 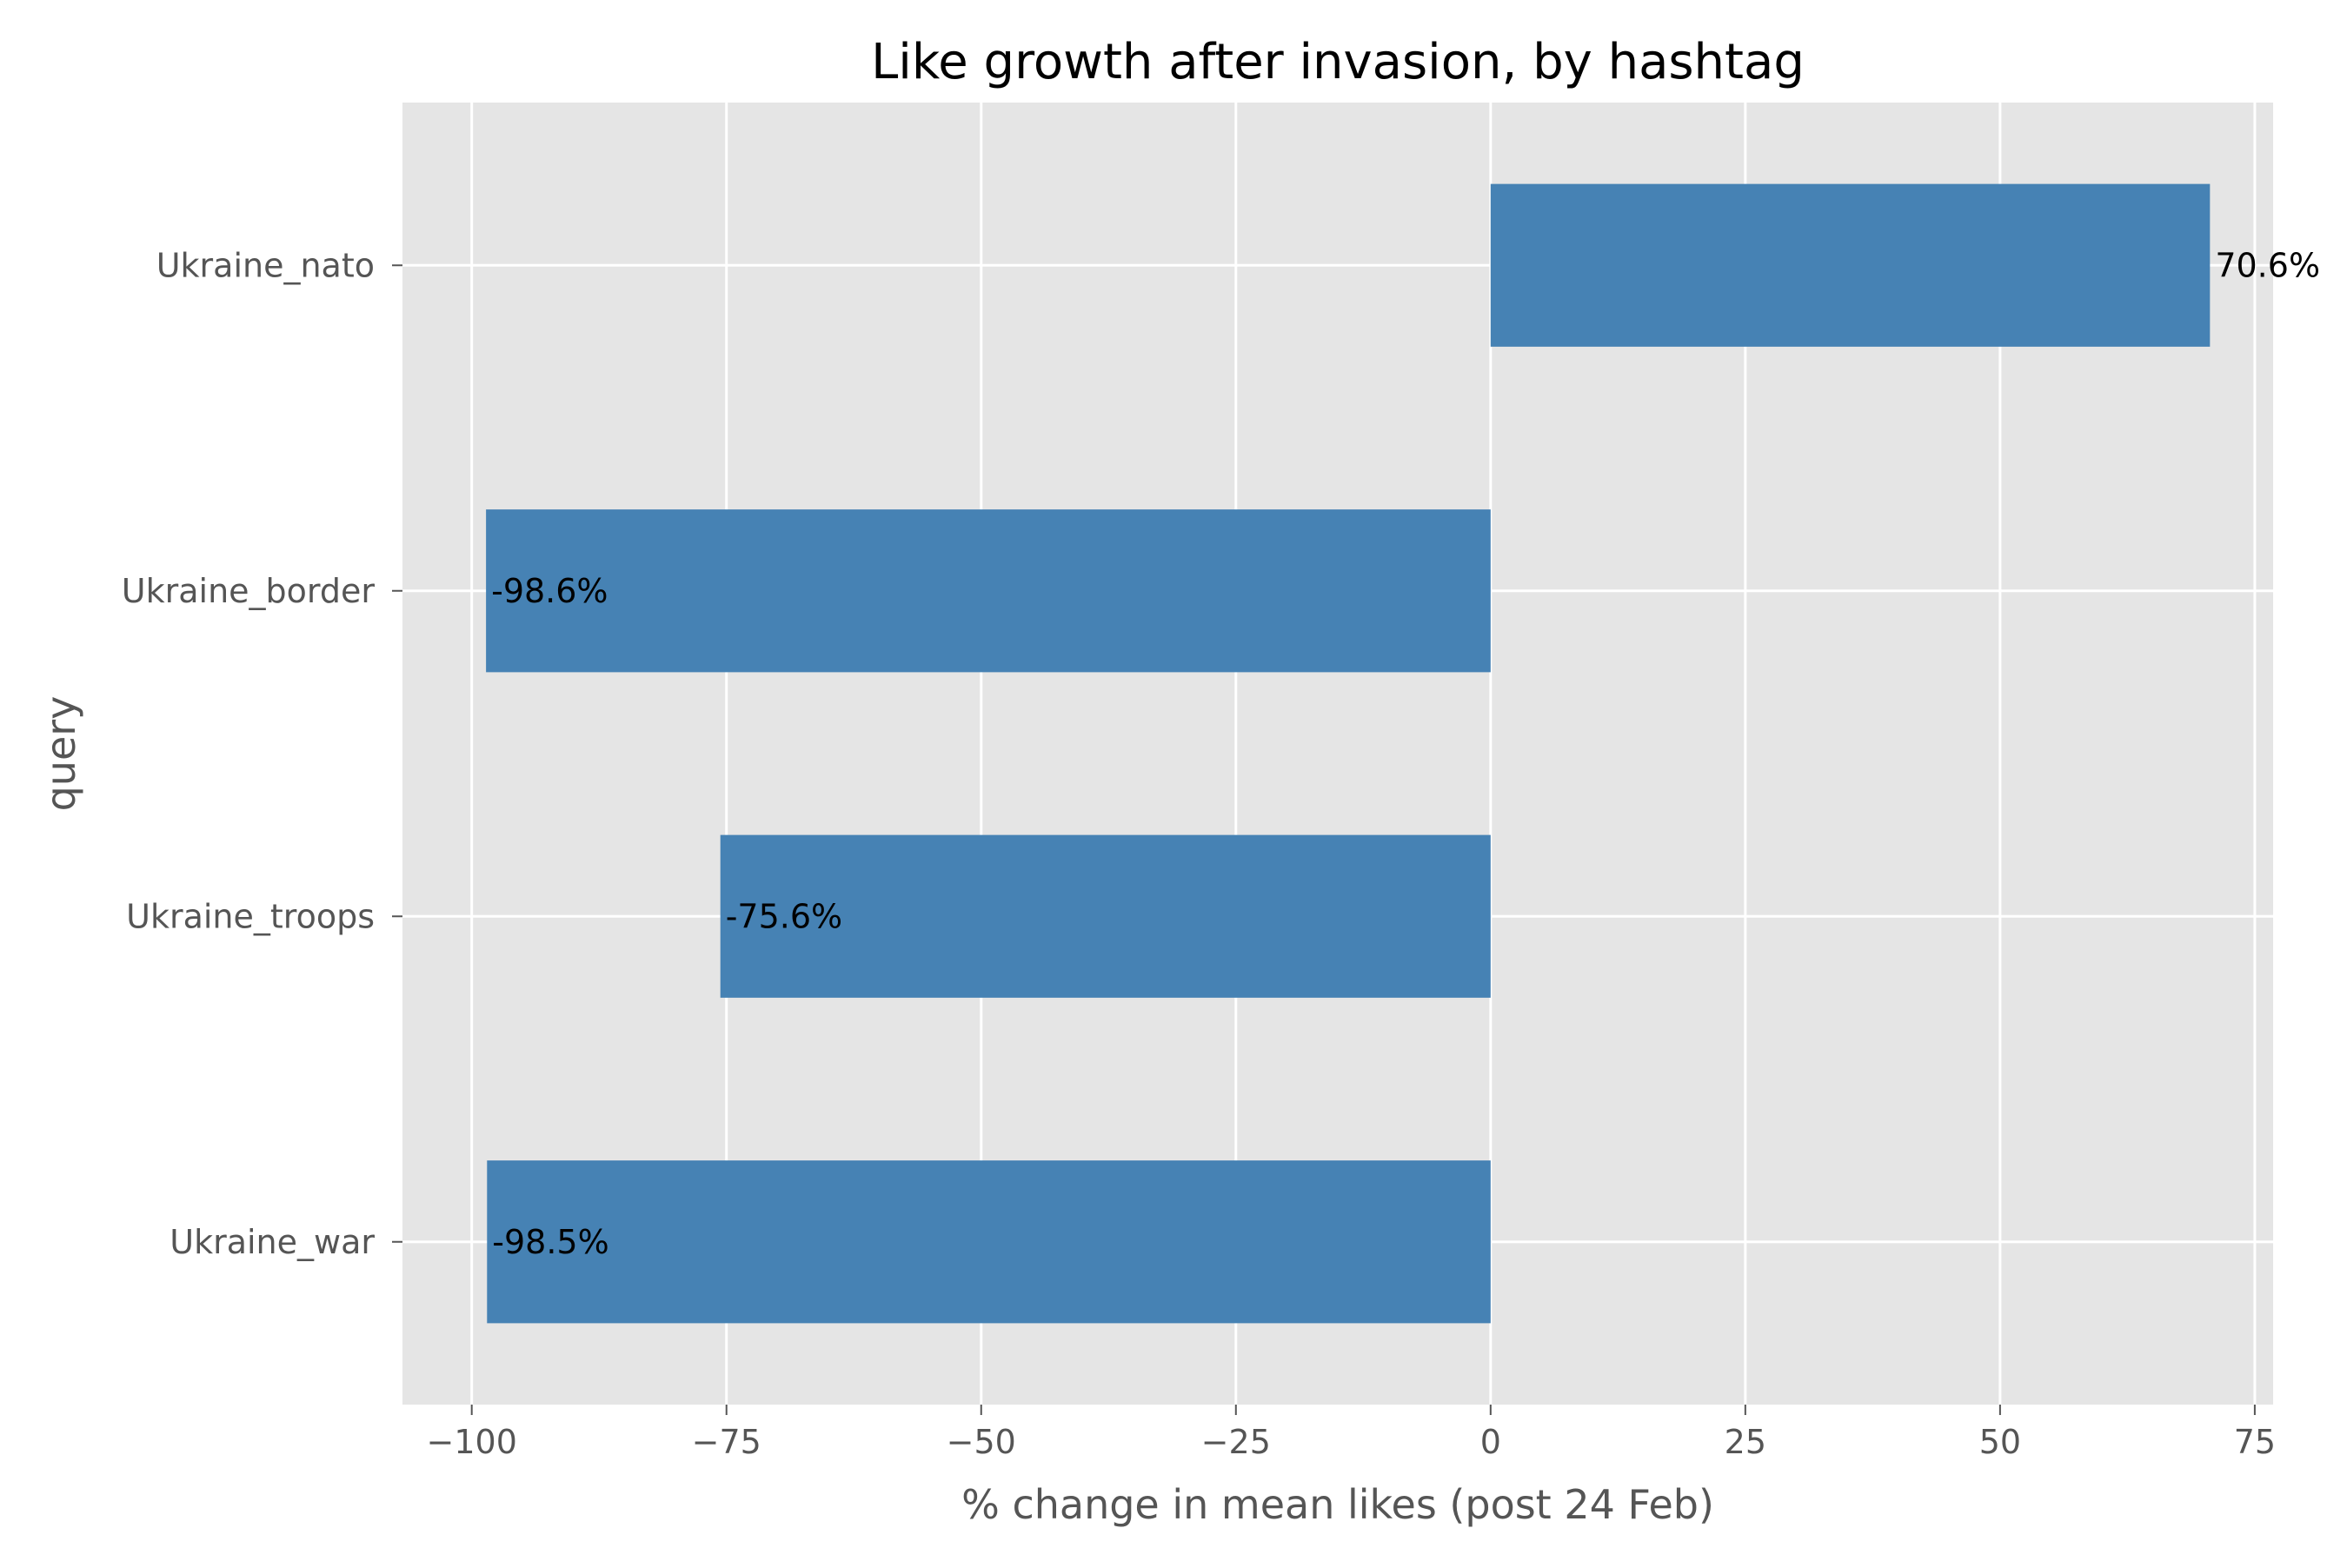 I want to click on x-tick-label: −75, so click(x=727, y=1442).